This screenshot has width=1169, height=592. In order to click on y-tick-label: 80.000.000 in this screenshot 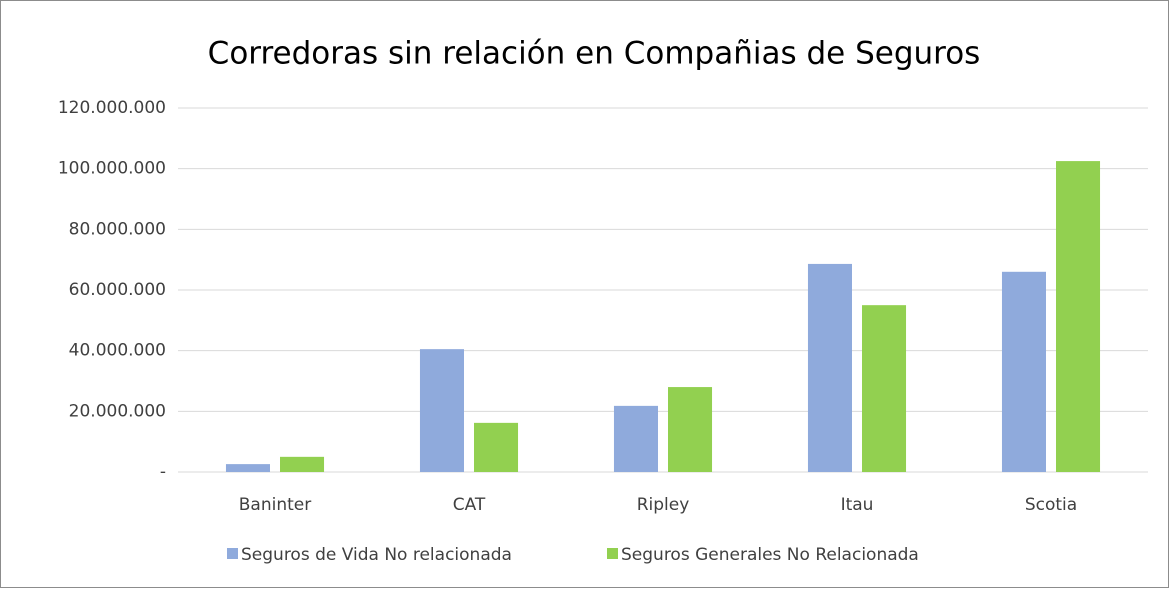, I will do `click(117, 229)`.